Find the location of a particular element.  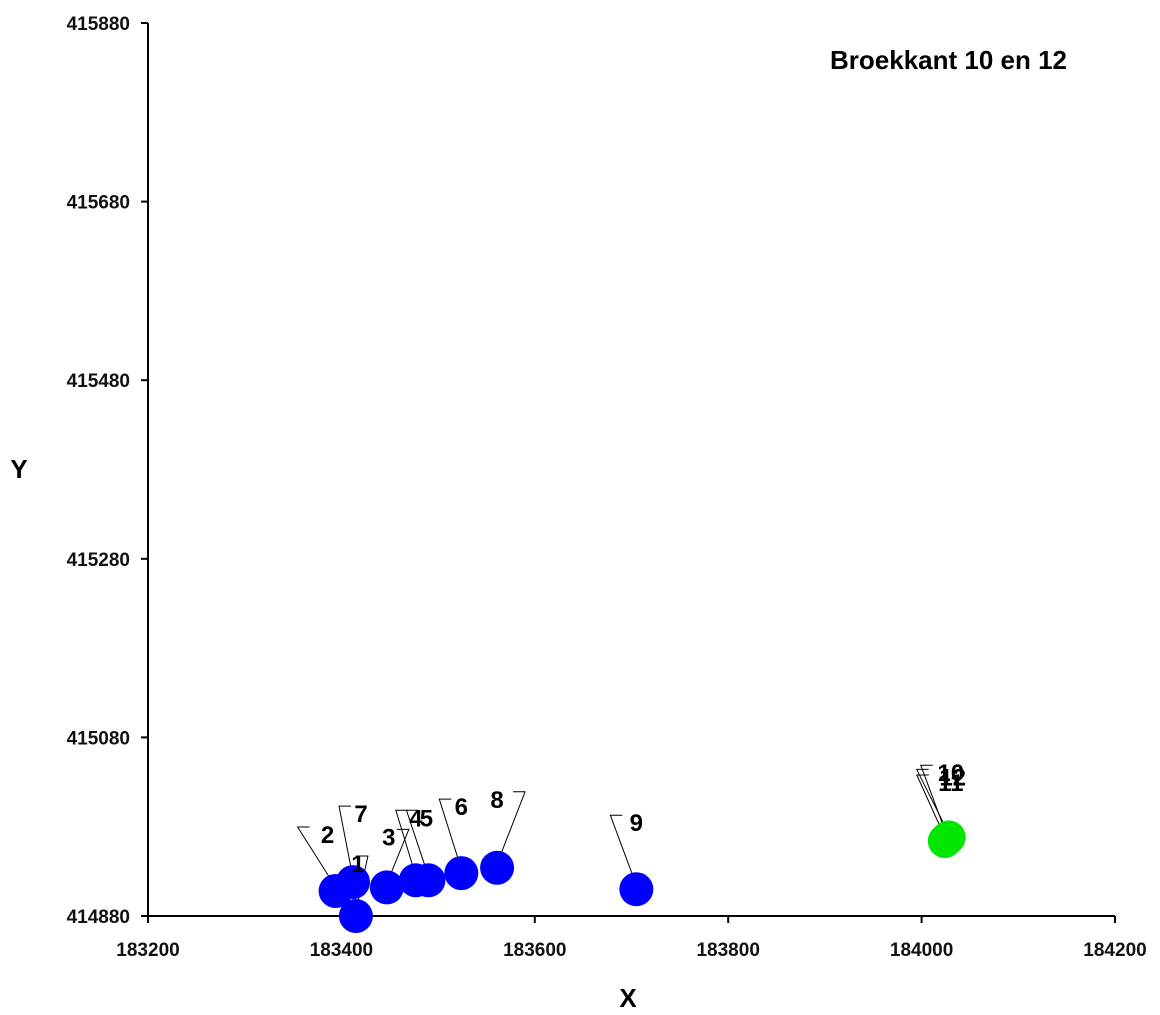

point-label-4: 4 is located at coordinates (416, 818).